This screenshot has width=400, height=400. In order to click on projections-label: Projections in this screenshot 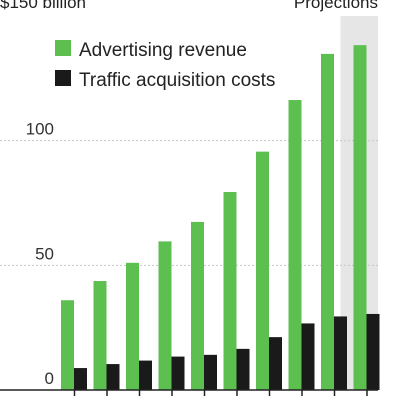, I will do `click(336, 6)`.